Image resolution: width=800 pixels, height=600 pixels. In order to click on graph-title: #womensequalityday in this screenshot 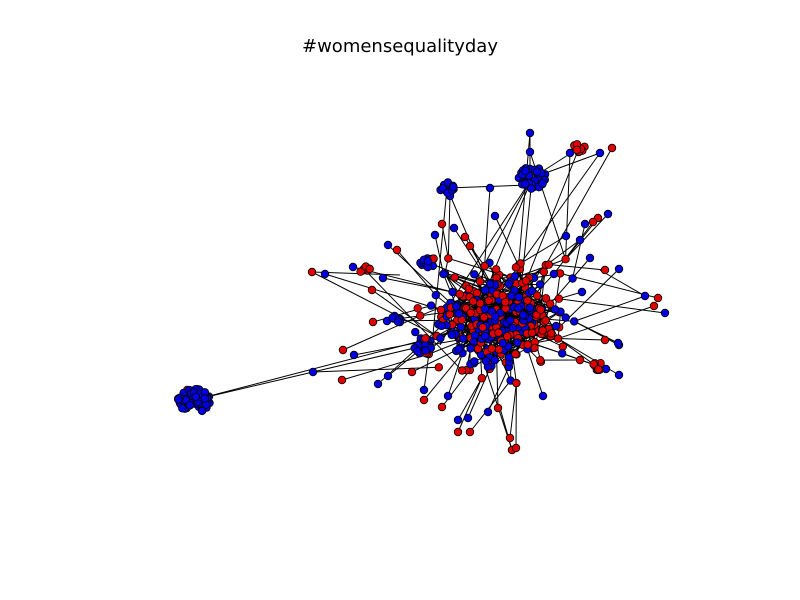, I will do `click(400, 46)`.